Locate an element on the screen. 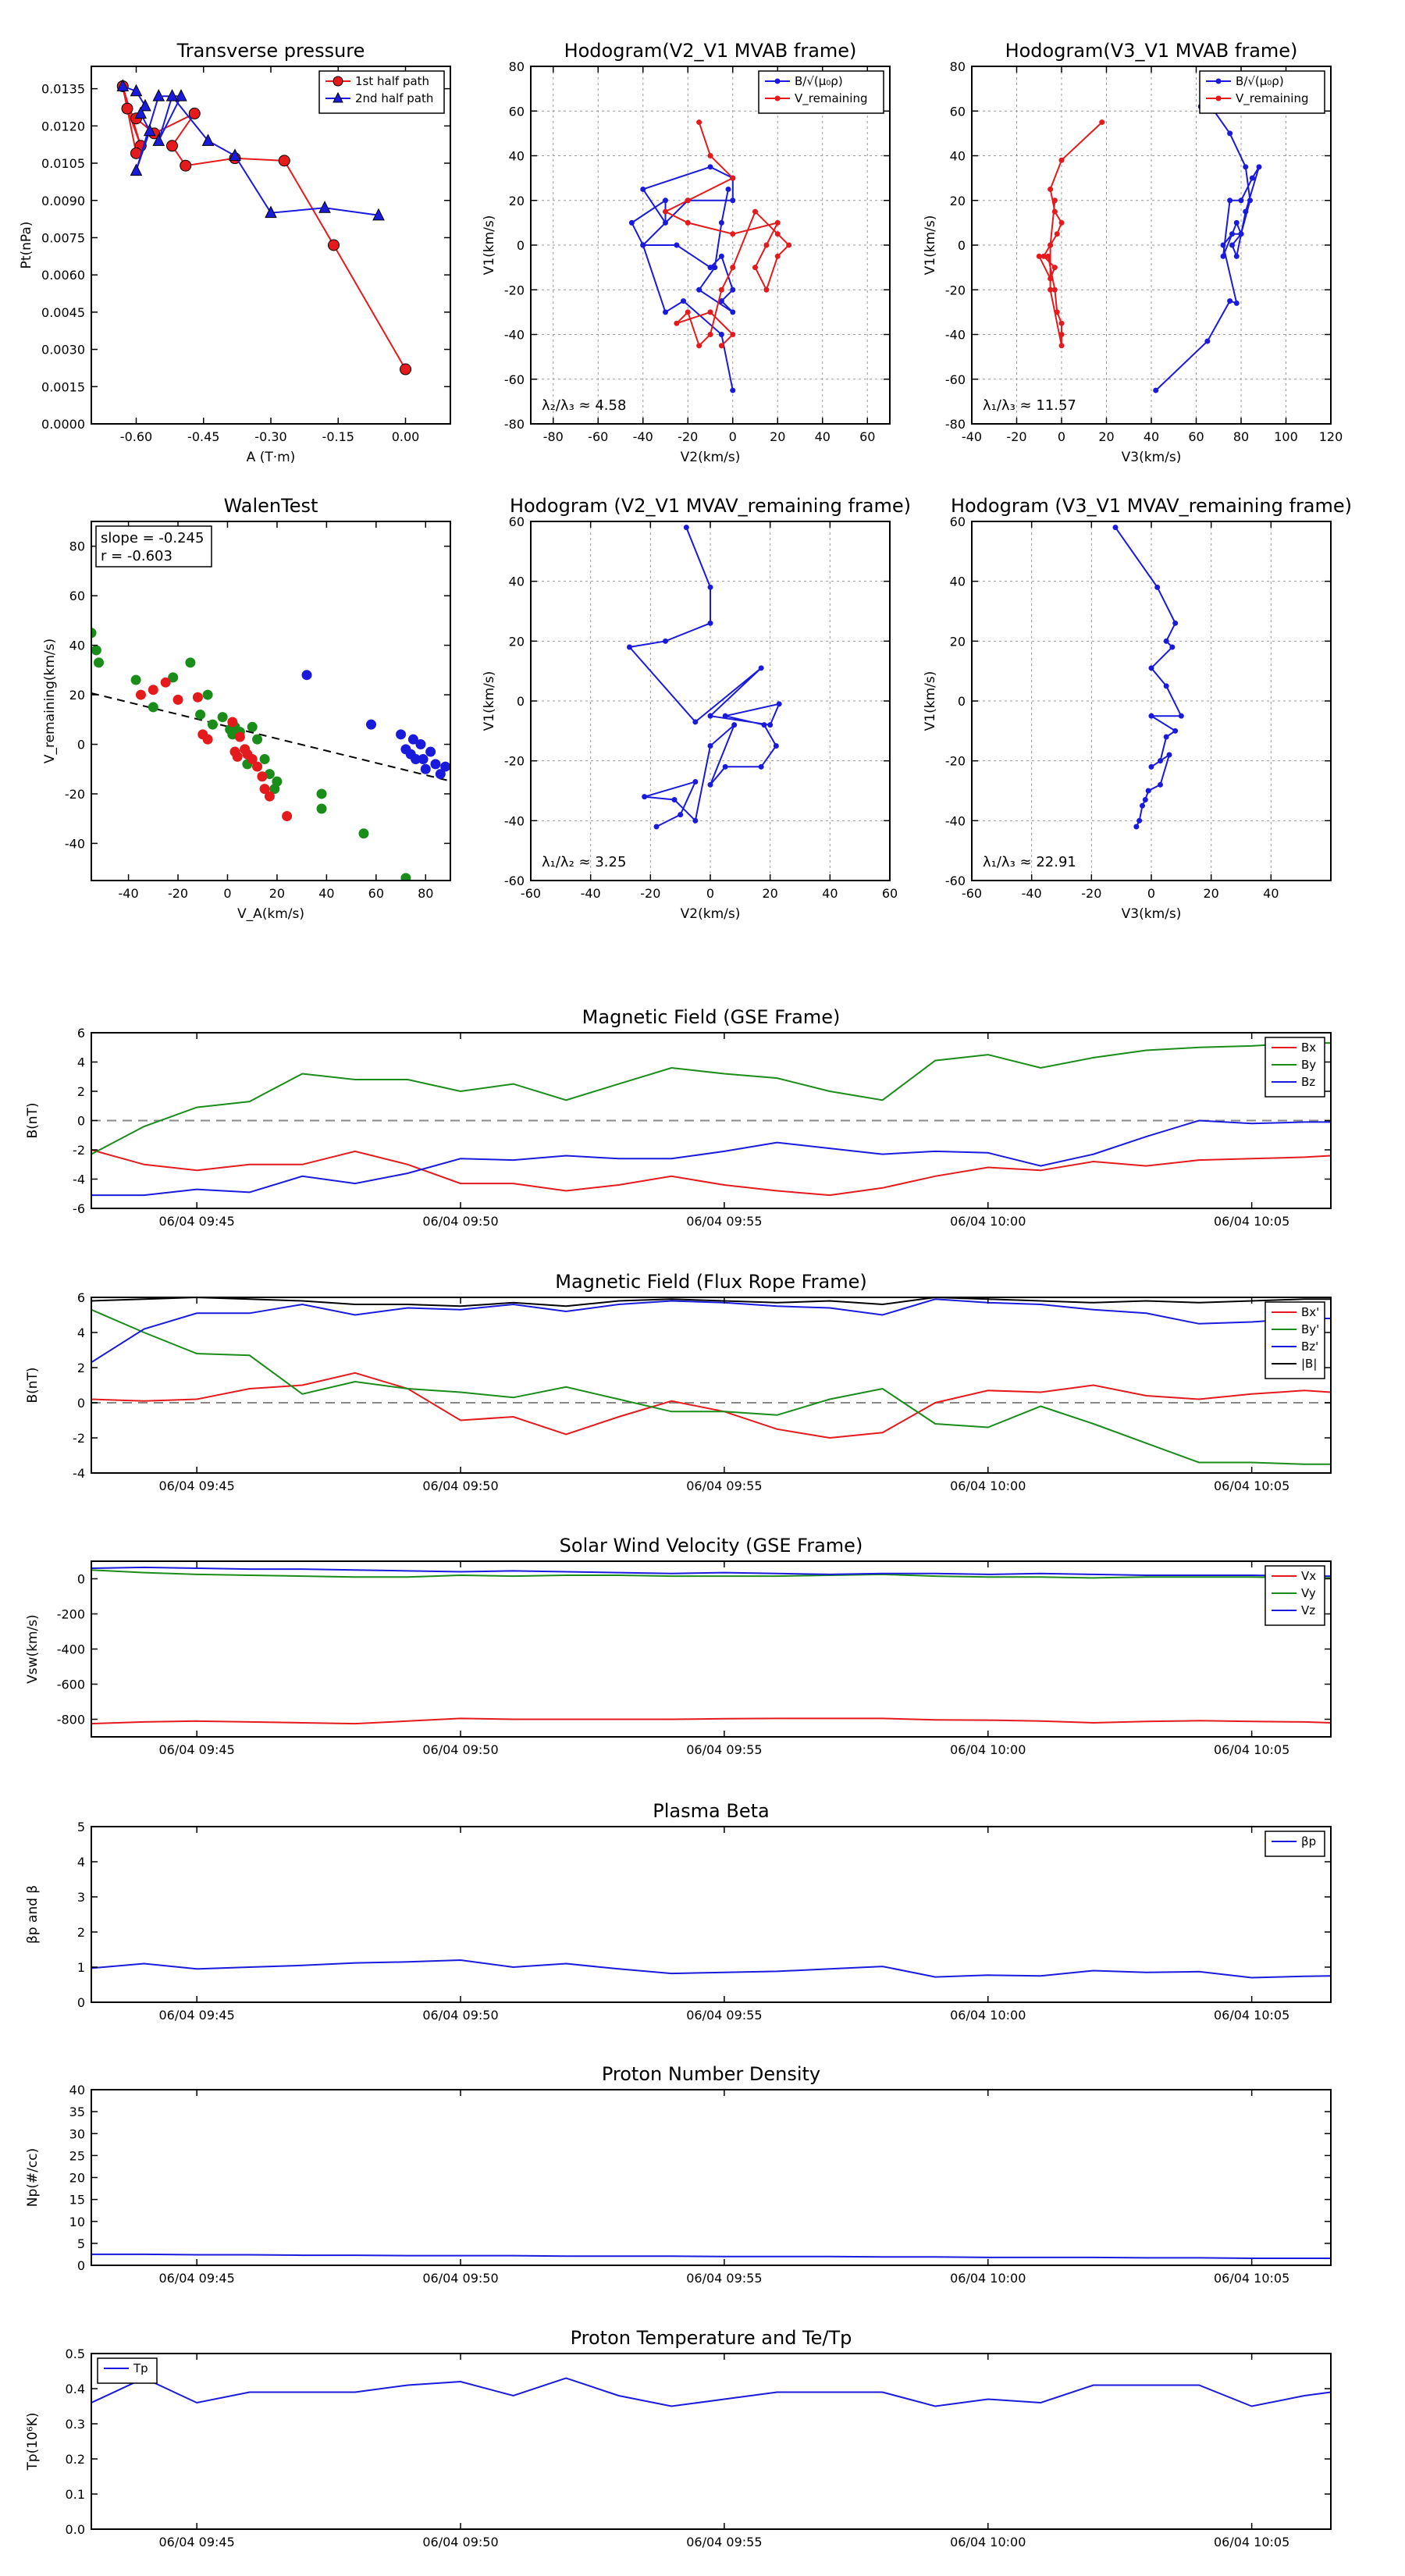  x-axis-label: V2(km/s) is located at coordinates (711, 457).